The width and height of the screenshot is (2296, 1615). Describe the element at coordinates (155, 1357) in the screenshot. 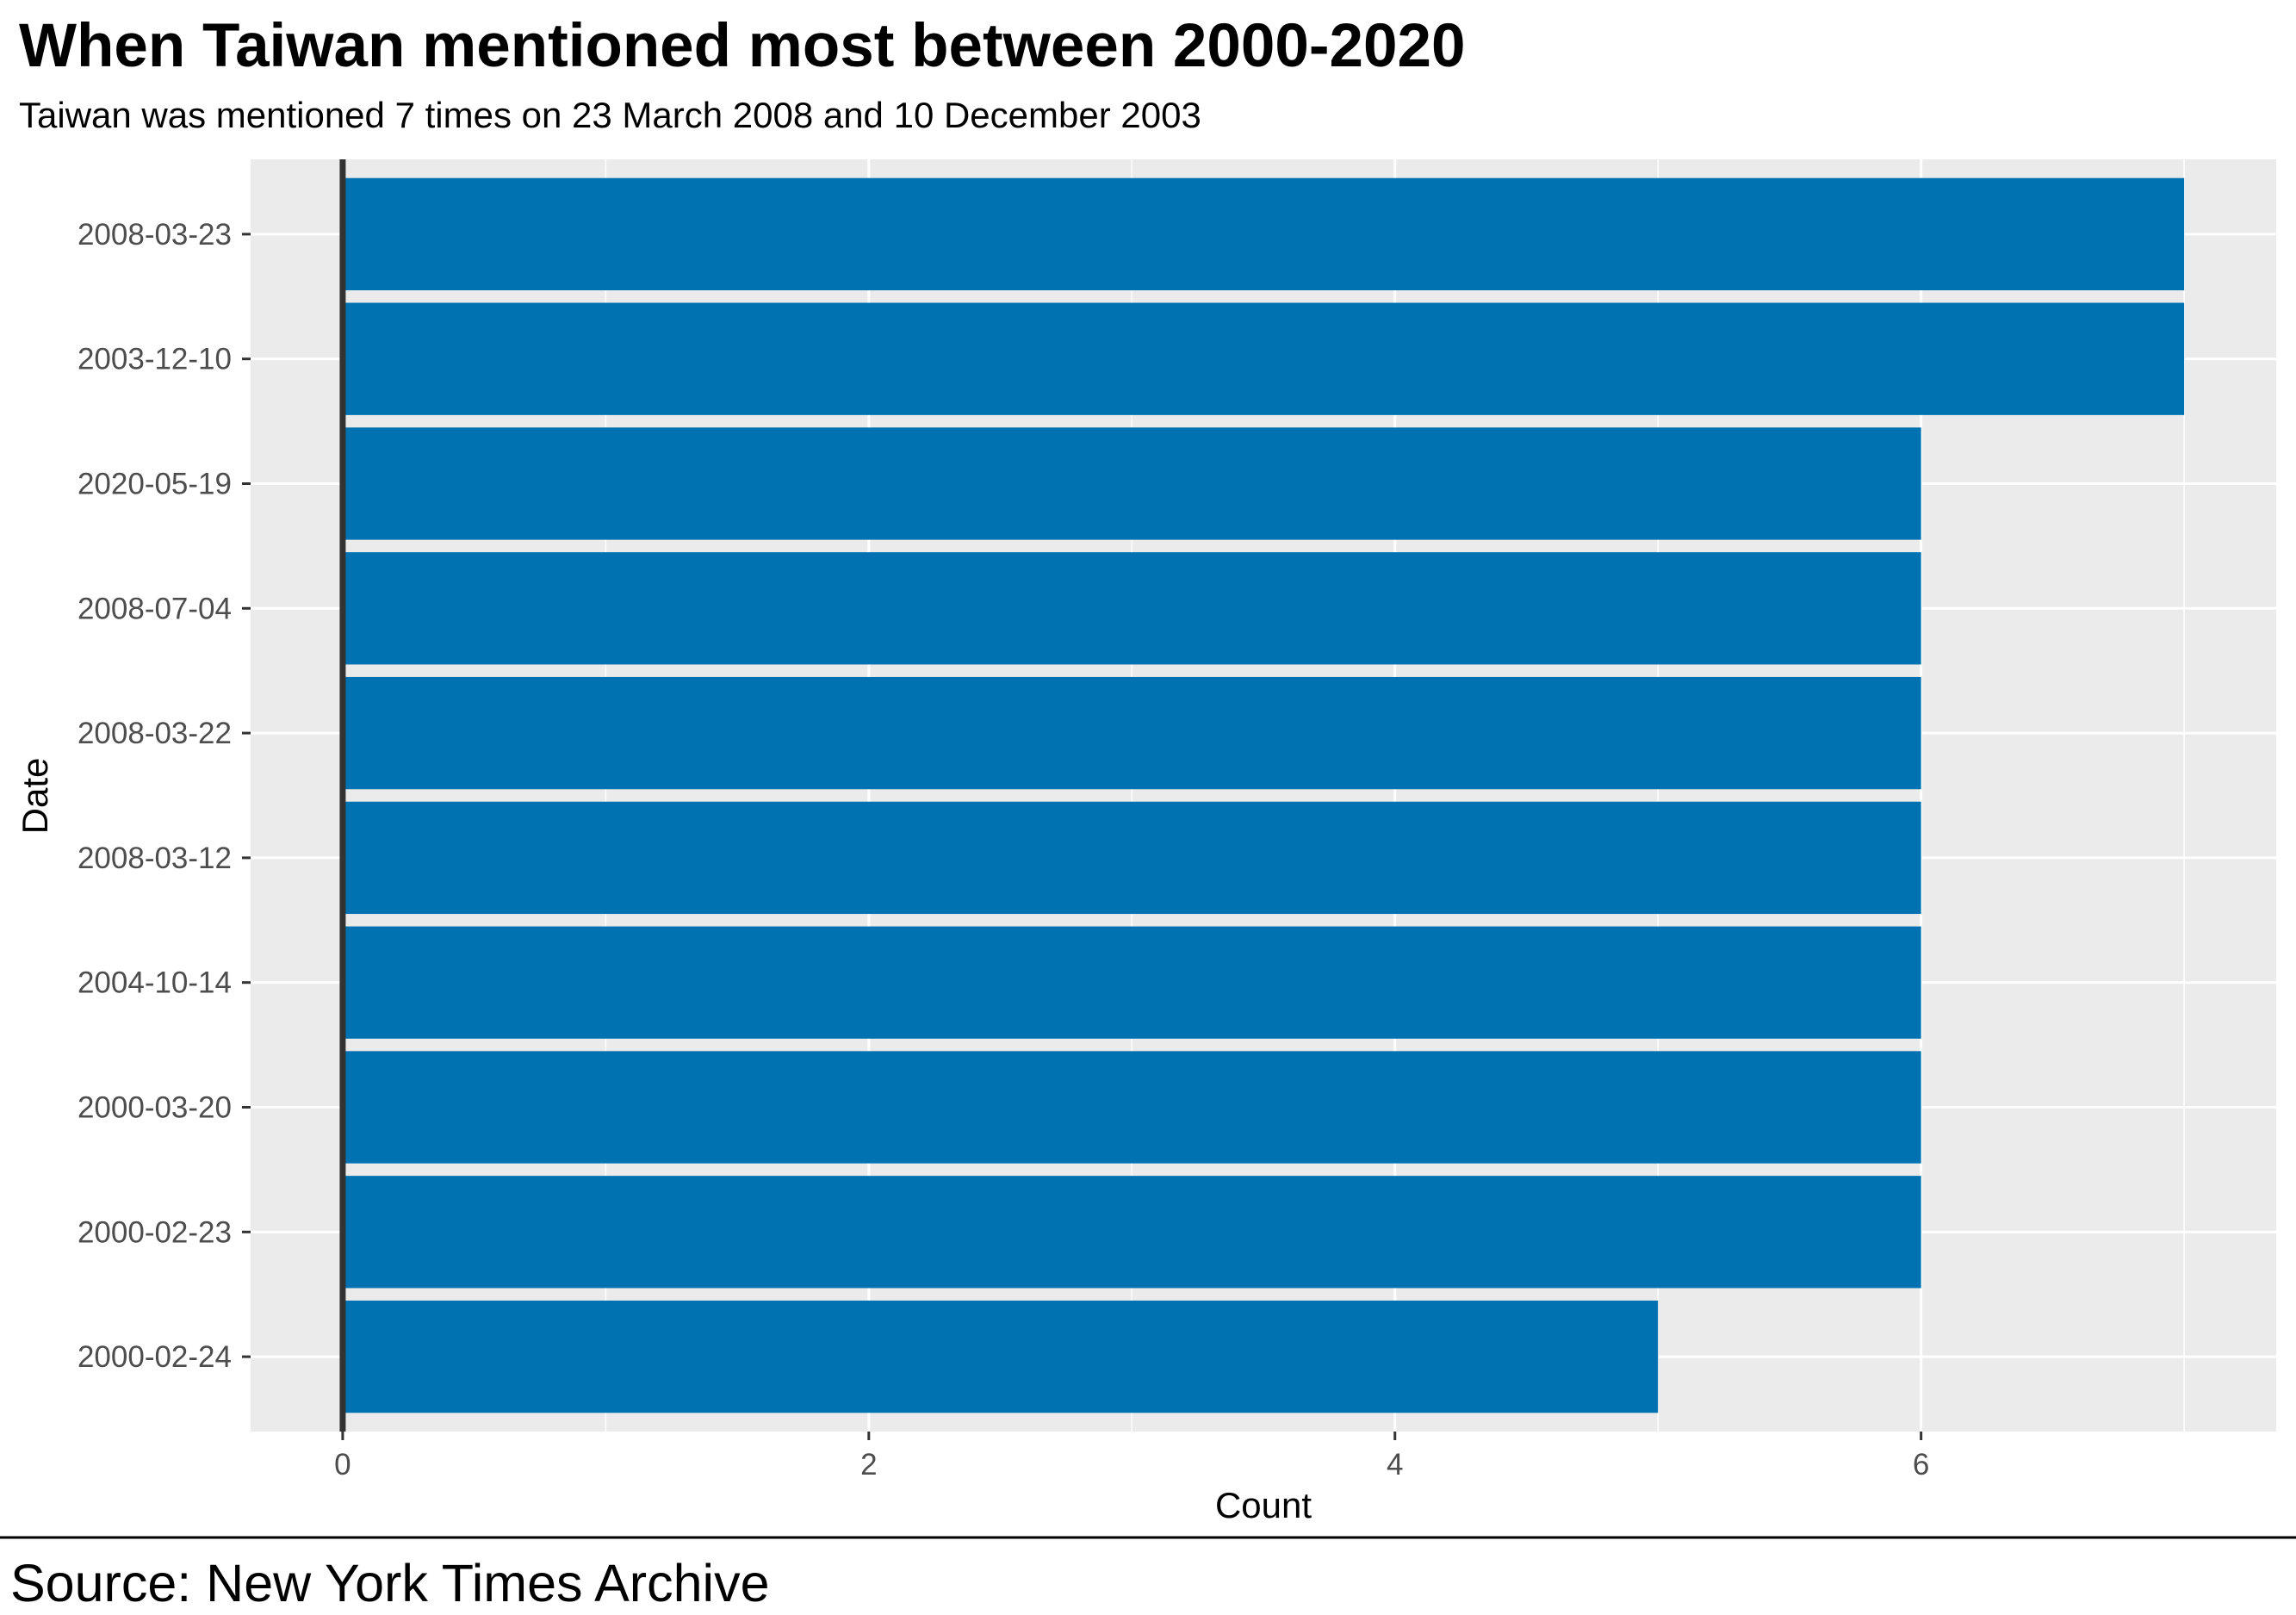

I see `y-tick-label: 2000-02-24` at that location.